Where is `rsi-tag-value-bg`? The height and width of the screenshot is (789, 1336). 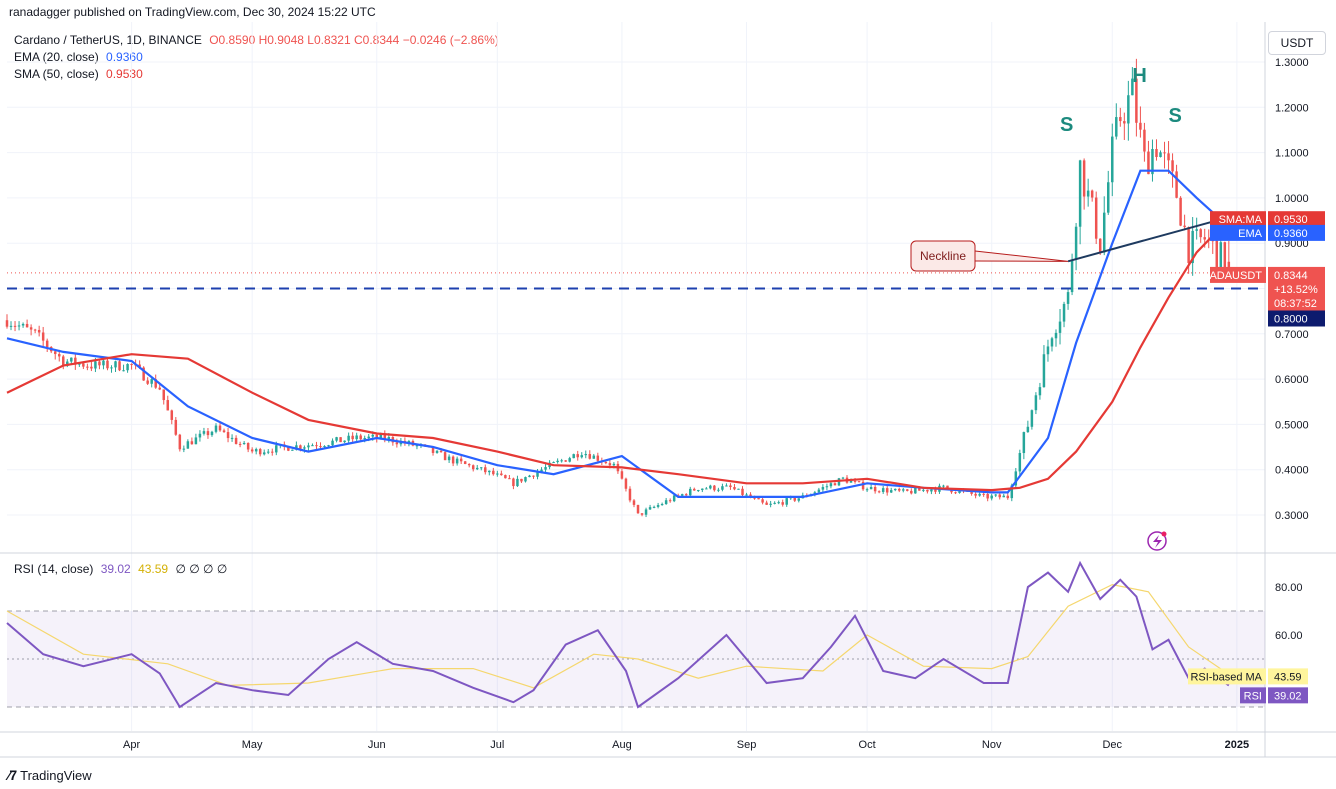
rsi-tag-value-bg is located at coordinates (1288, 695).